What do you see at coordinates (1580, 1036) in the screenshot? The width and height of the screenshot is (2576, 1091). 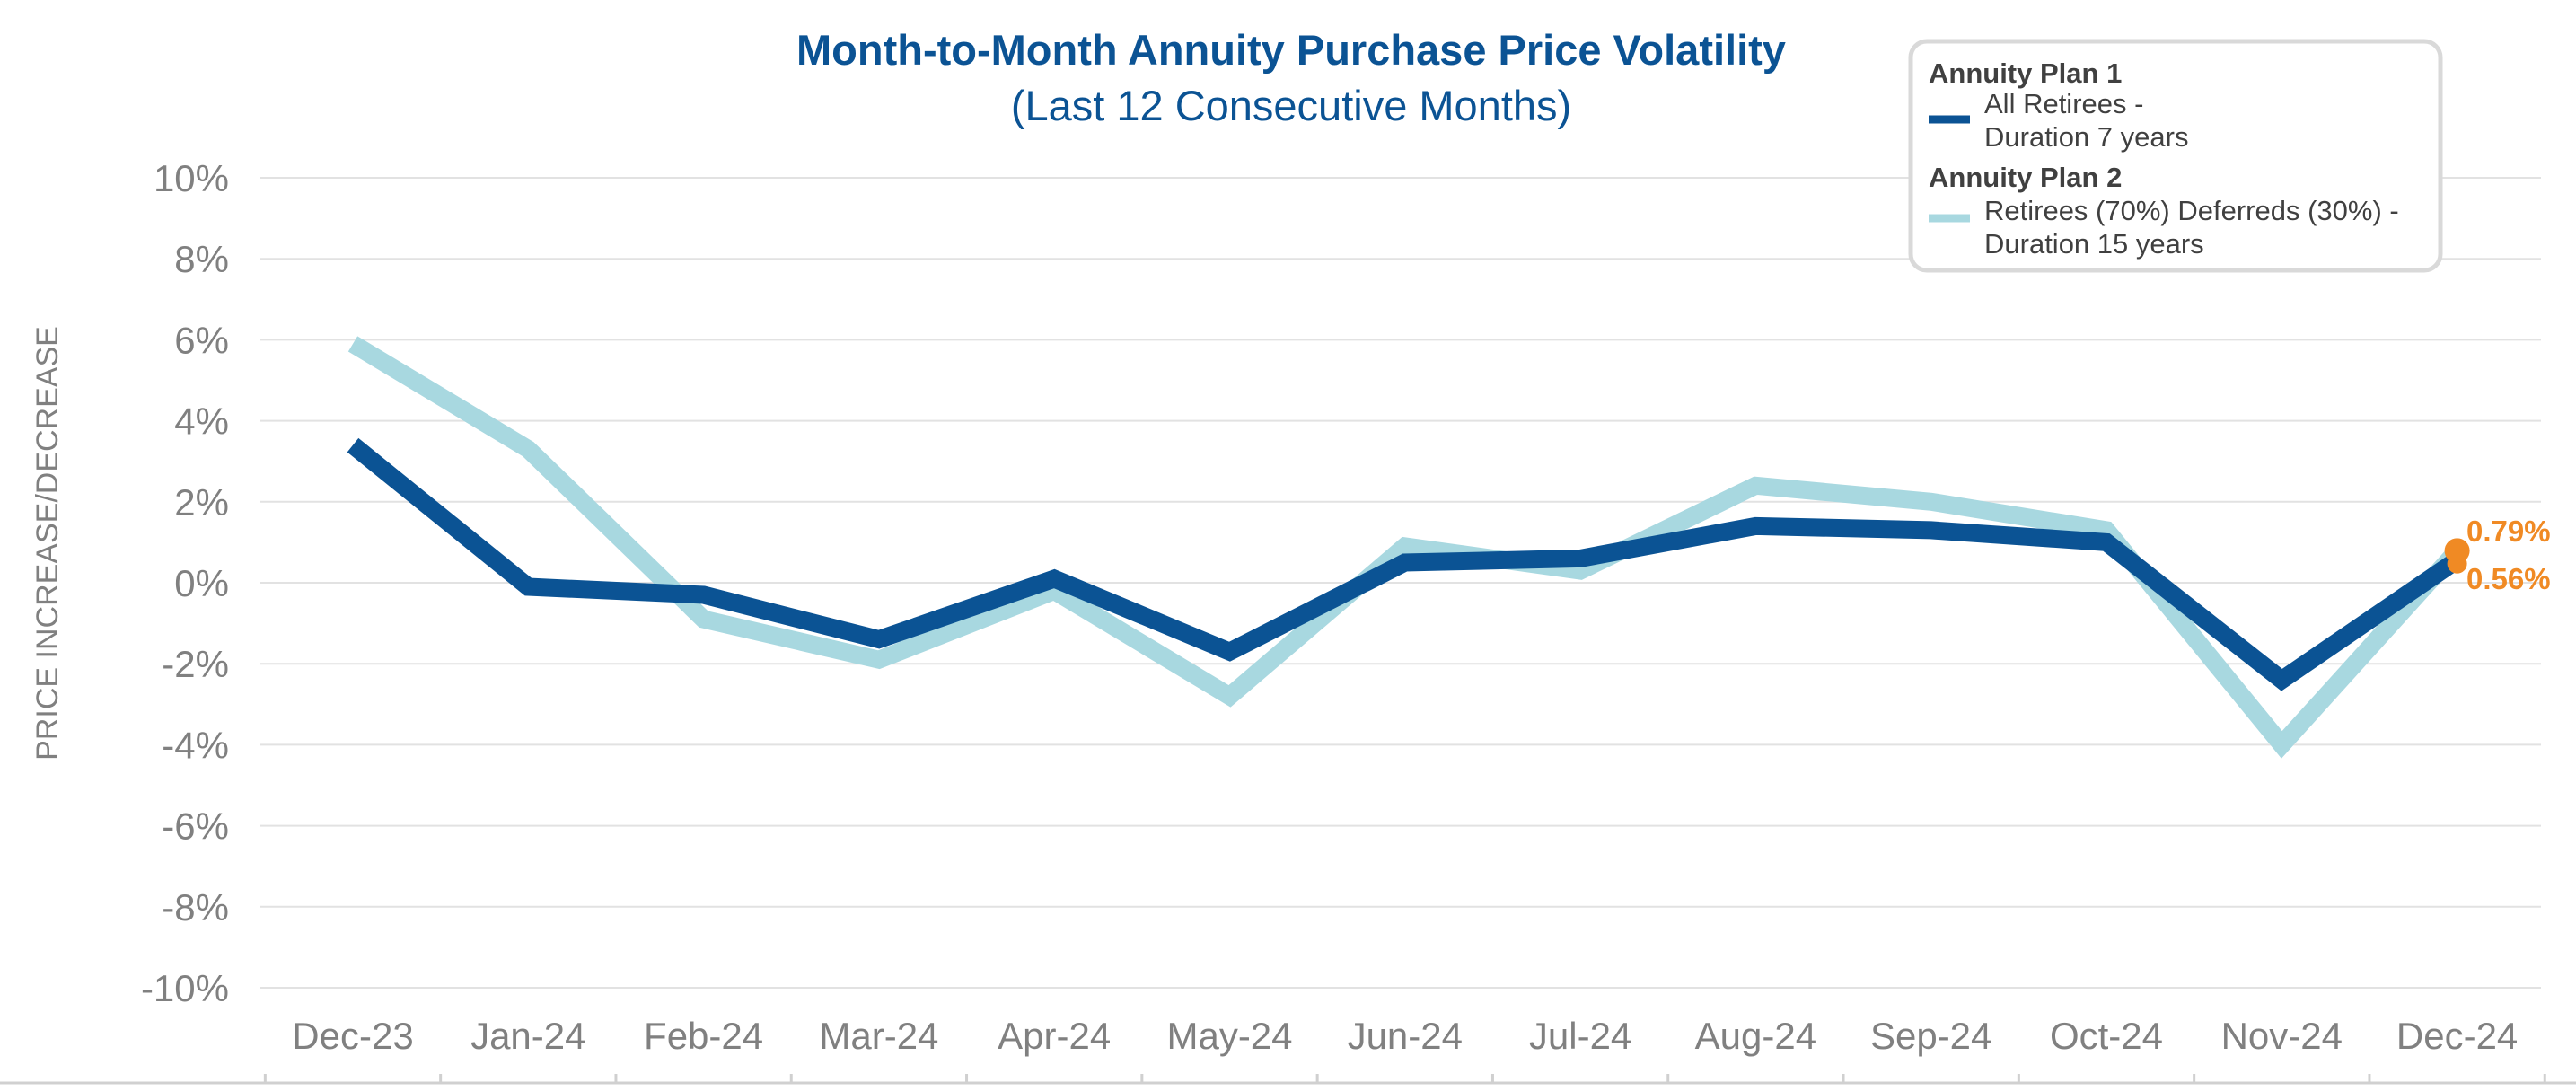 I see `x-tick-label: Jul-24` at bounding box center [1580, 1036].